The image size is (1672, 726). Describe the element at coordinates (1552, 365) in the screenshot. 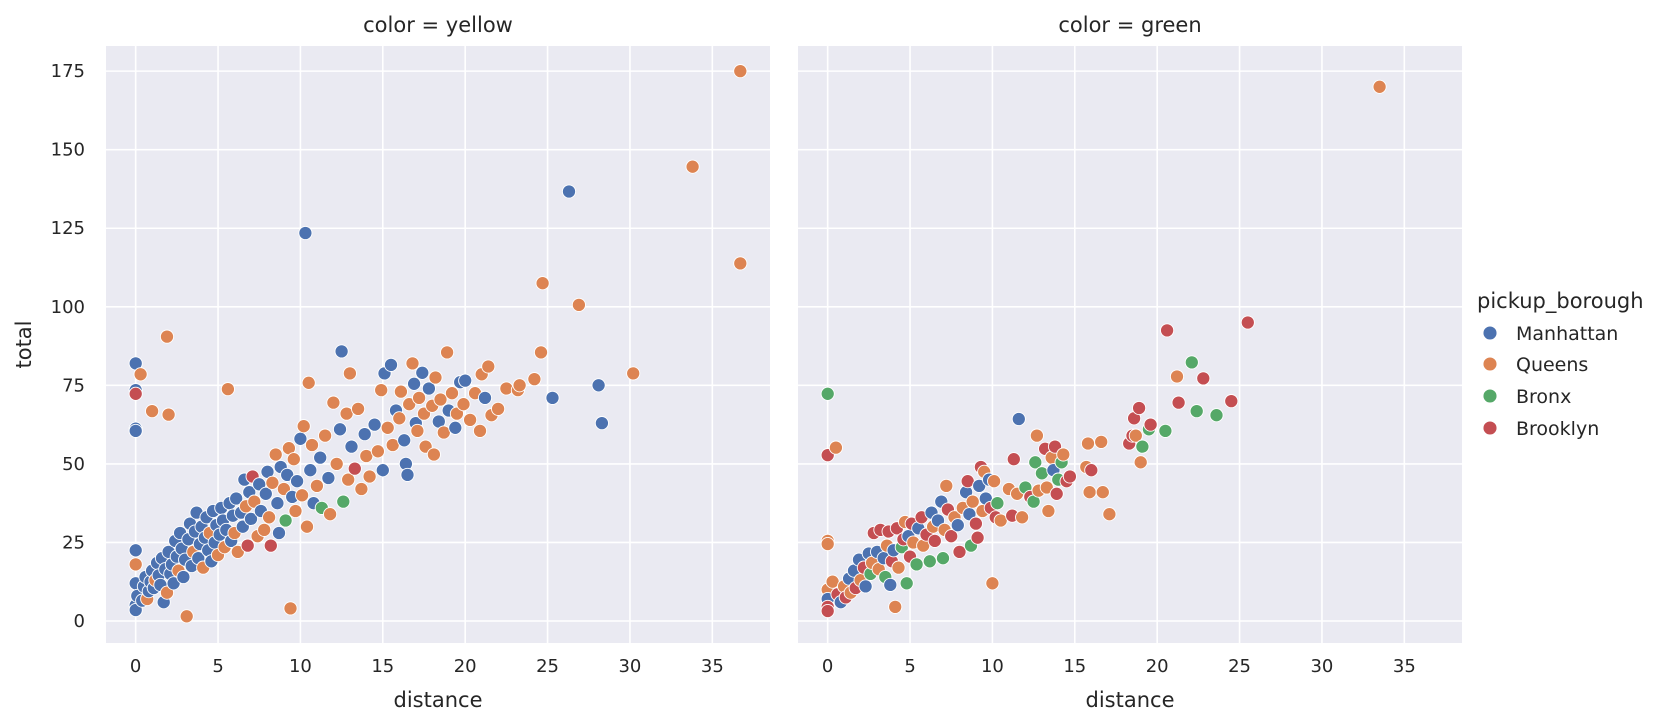

I see `legend-label-queens: Queens` at that location.